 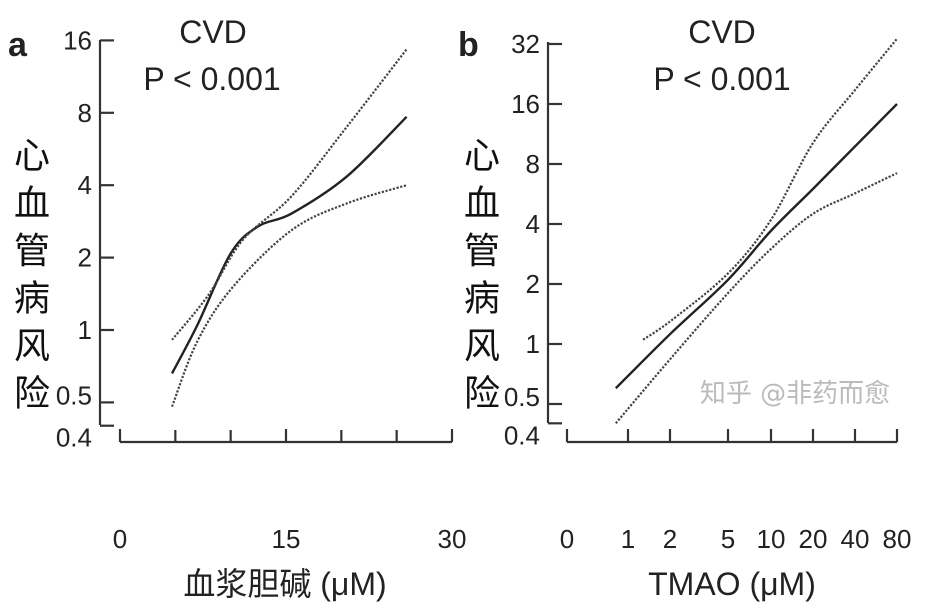 What do you see at coordinates (722, 32) in the screenshot?
I see `chart-title-b: CVD` at bounding box center [722, 32].